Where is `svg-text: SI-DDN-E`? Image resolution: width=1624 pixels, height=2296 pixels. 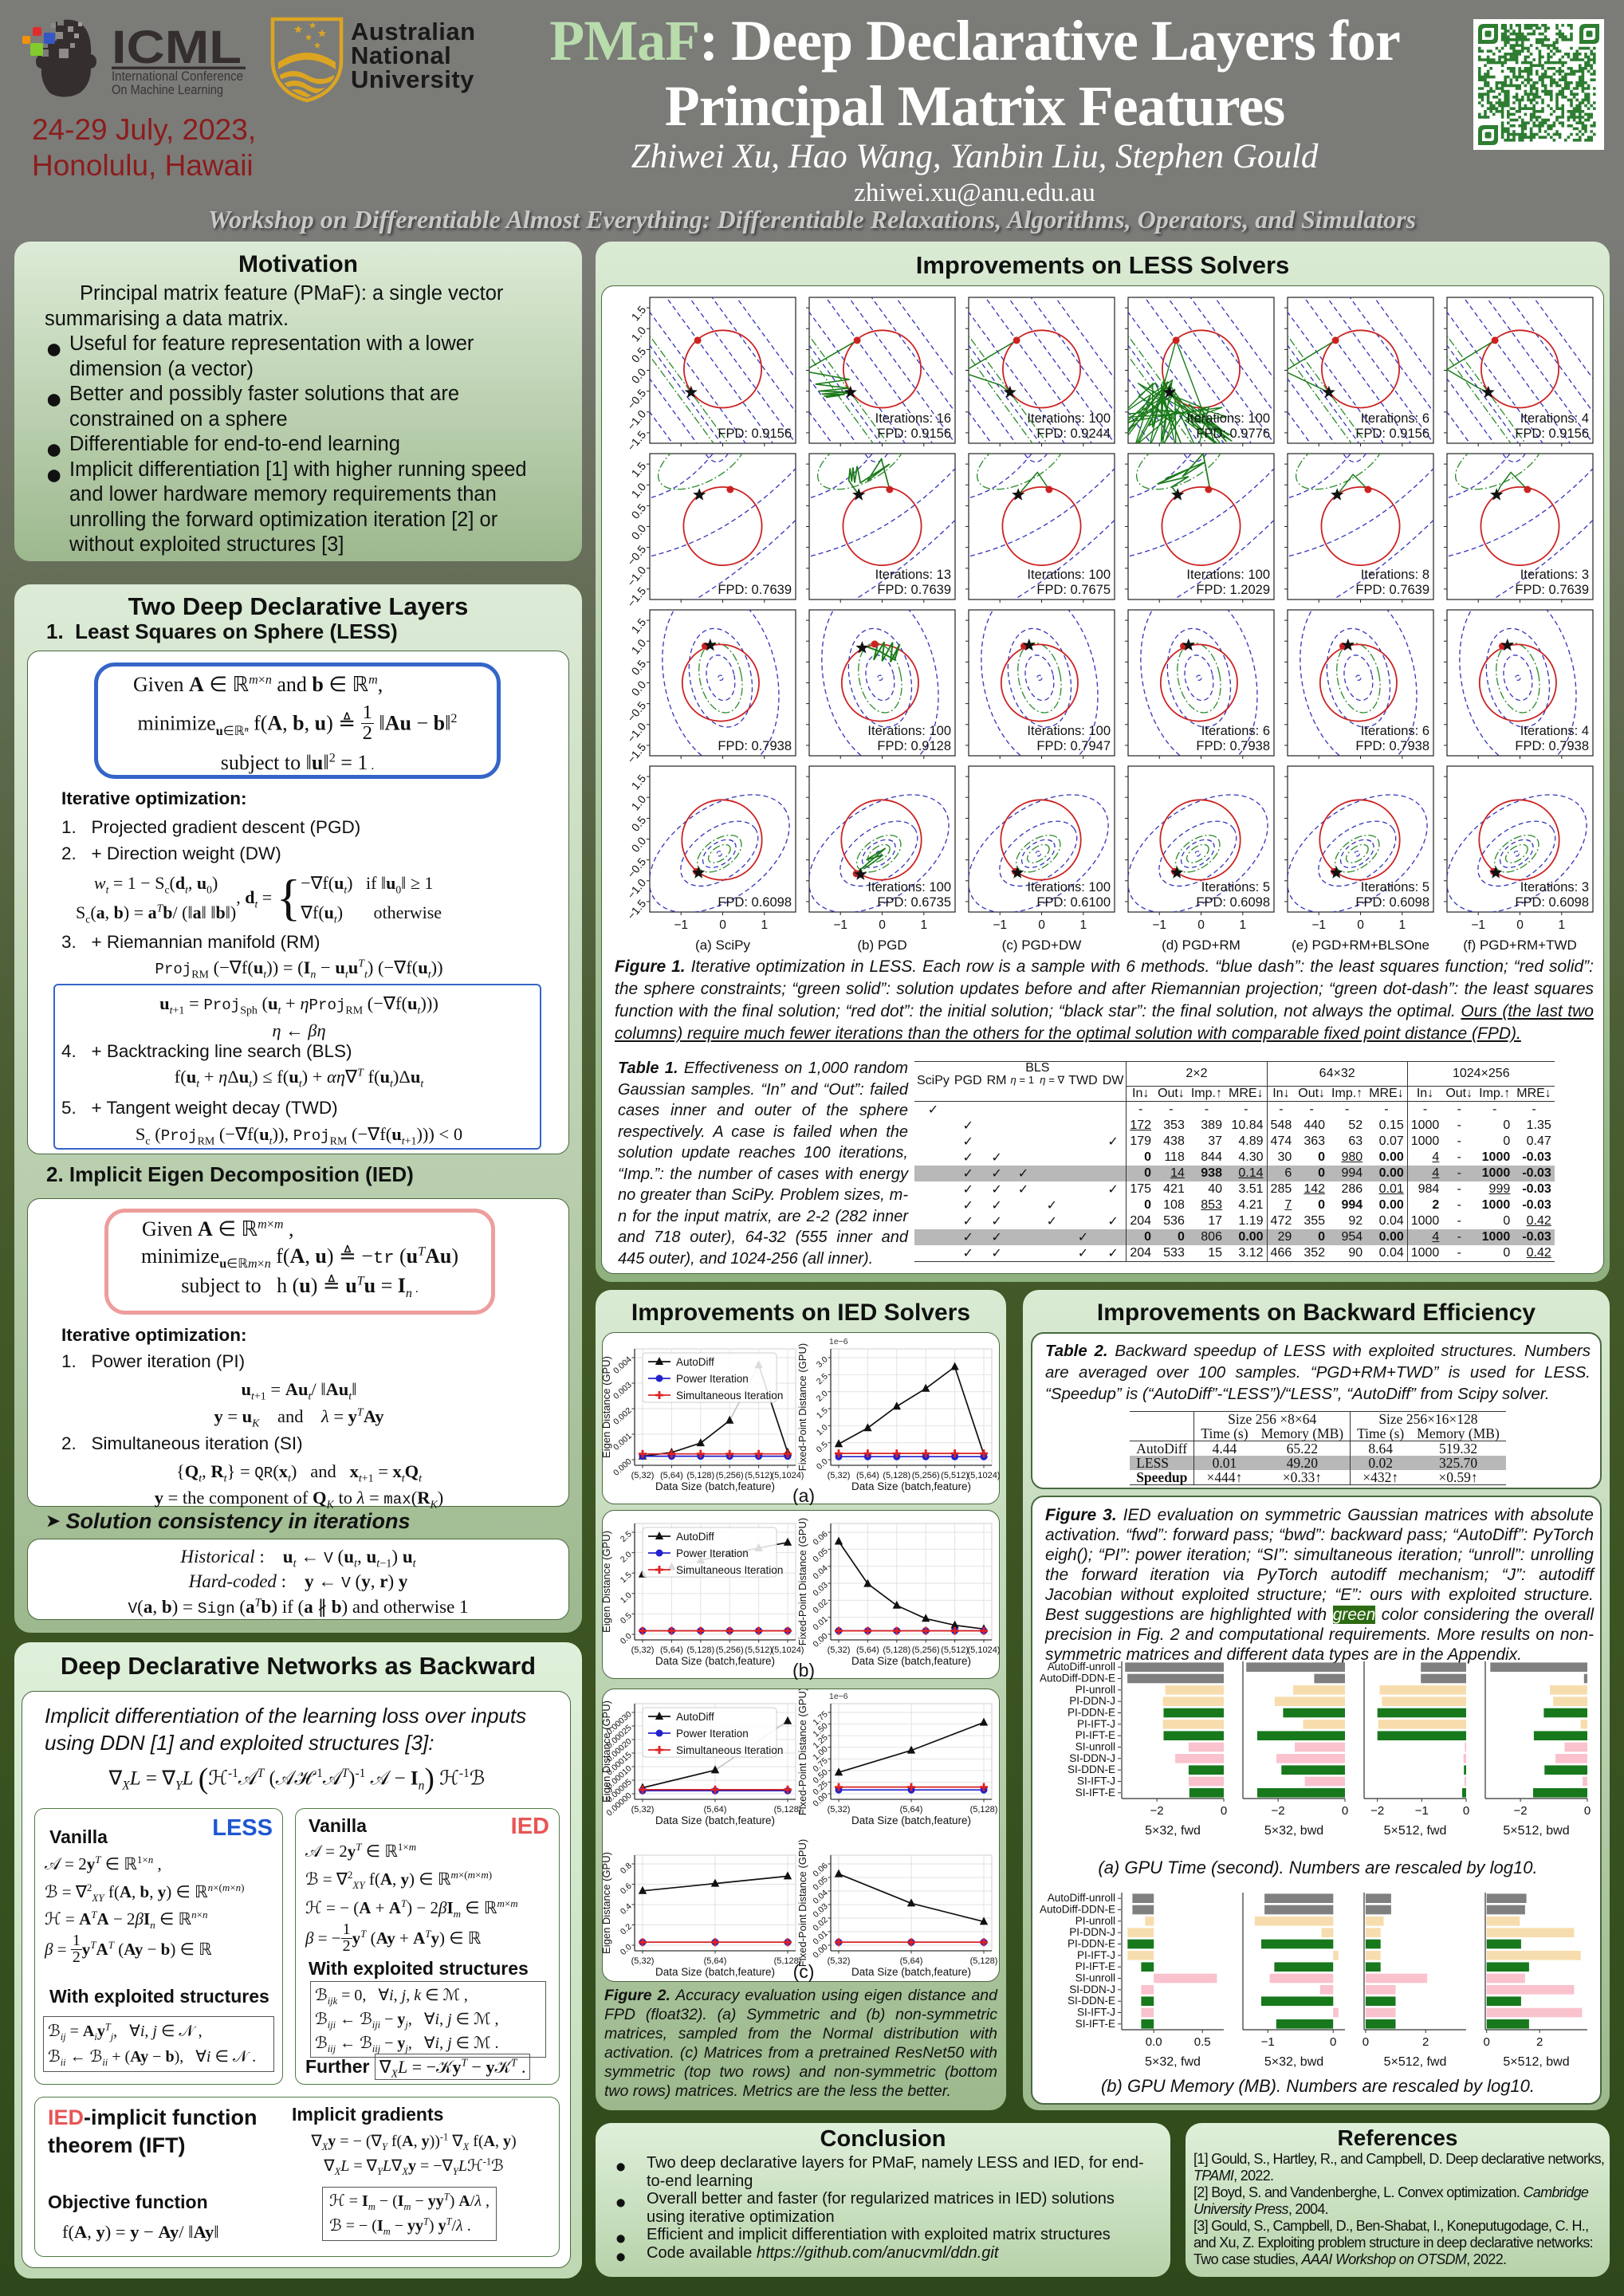
svg-text: SI-DDN-E is located at coordinates (1092, 1769).